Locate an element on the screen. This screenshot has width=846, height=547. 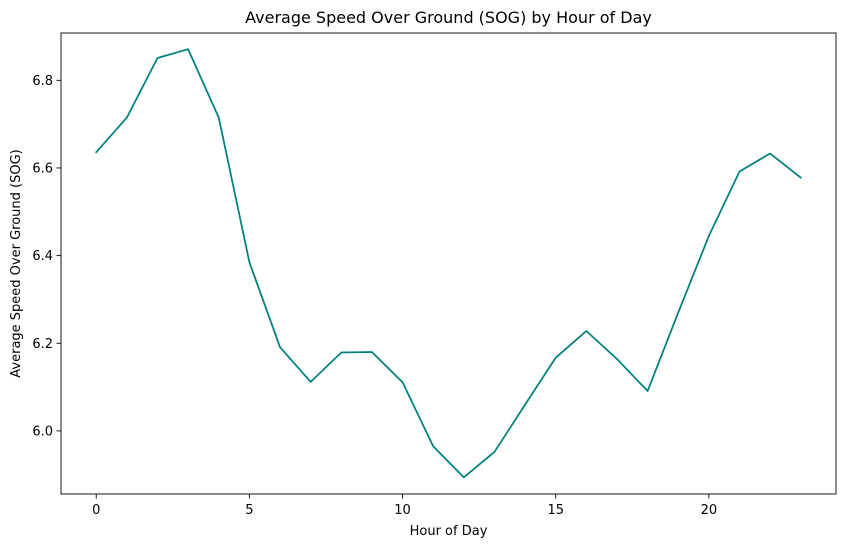
x-tick-label: 10 is located at coordinates (402, 510).